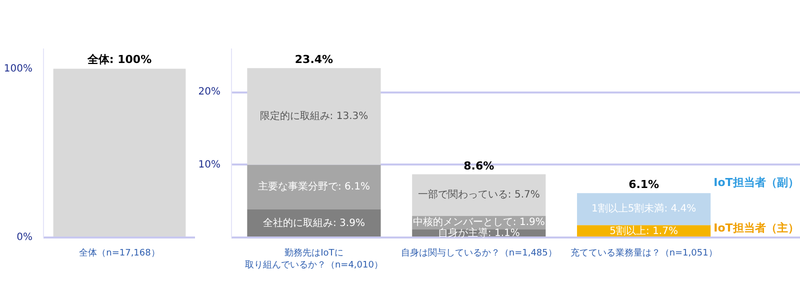  Describe the element at coordinates (314, 59) in the screenshot. I see `total-label: 23.4%` at that location.